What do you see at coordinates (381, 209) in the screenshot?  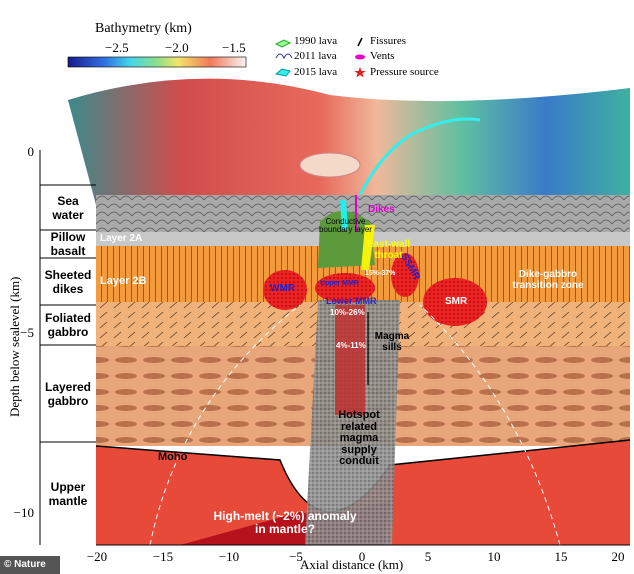 I see `annotation: Dikes` at bounding box center [381, 209].